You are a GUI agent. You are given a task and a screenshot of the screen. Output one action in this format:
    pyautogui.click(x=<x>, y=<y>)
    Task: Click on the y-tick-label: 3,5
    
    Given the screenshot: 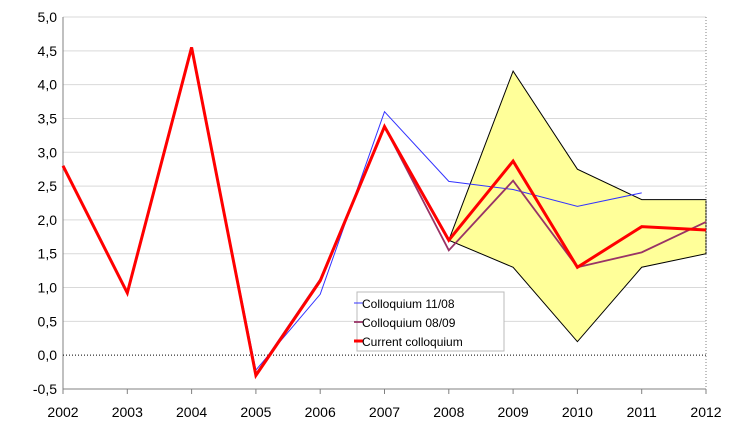 What is the action you would take?
    pyautogui.click(x=48, y=118)
    